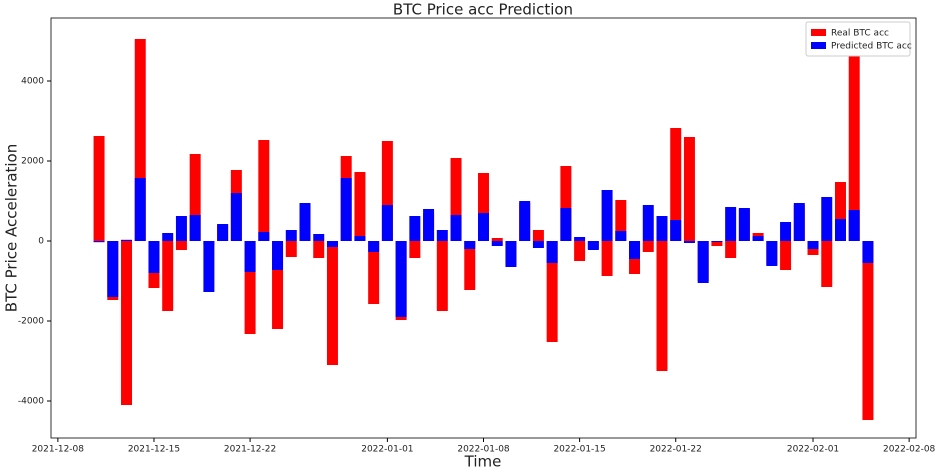 The image size is (938, 472). I want to click on x-tick-label: 2022-01-22, so click(676, 450).